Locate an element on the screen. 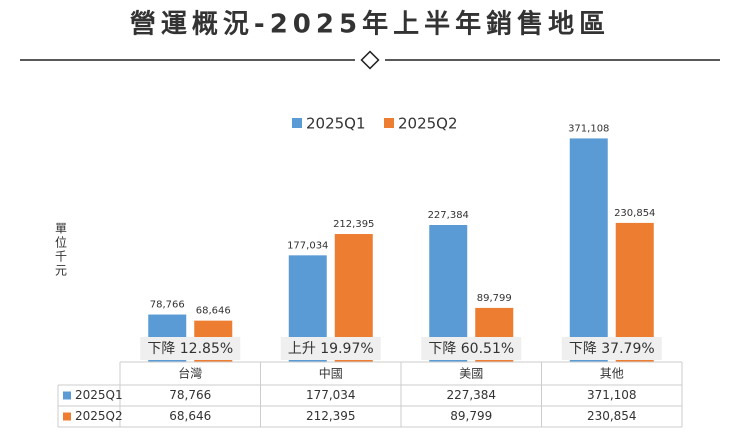 The height and width of the screenshot is (446, 740). y-axis-label: 單位千元 is located at coordinates (61, 250).